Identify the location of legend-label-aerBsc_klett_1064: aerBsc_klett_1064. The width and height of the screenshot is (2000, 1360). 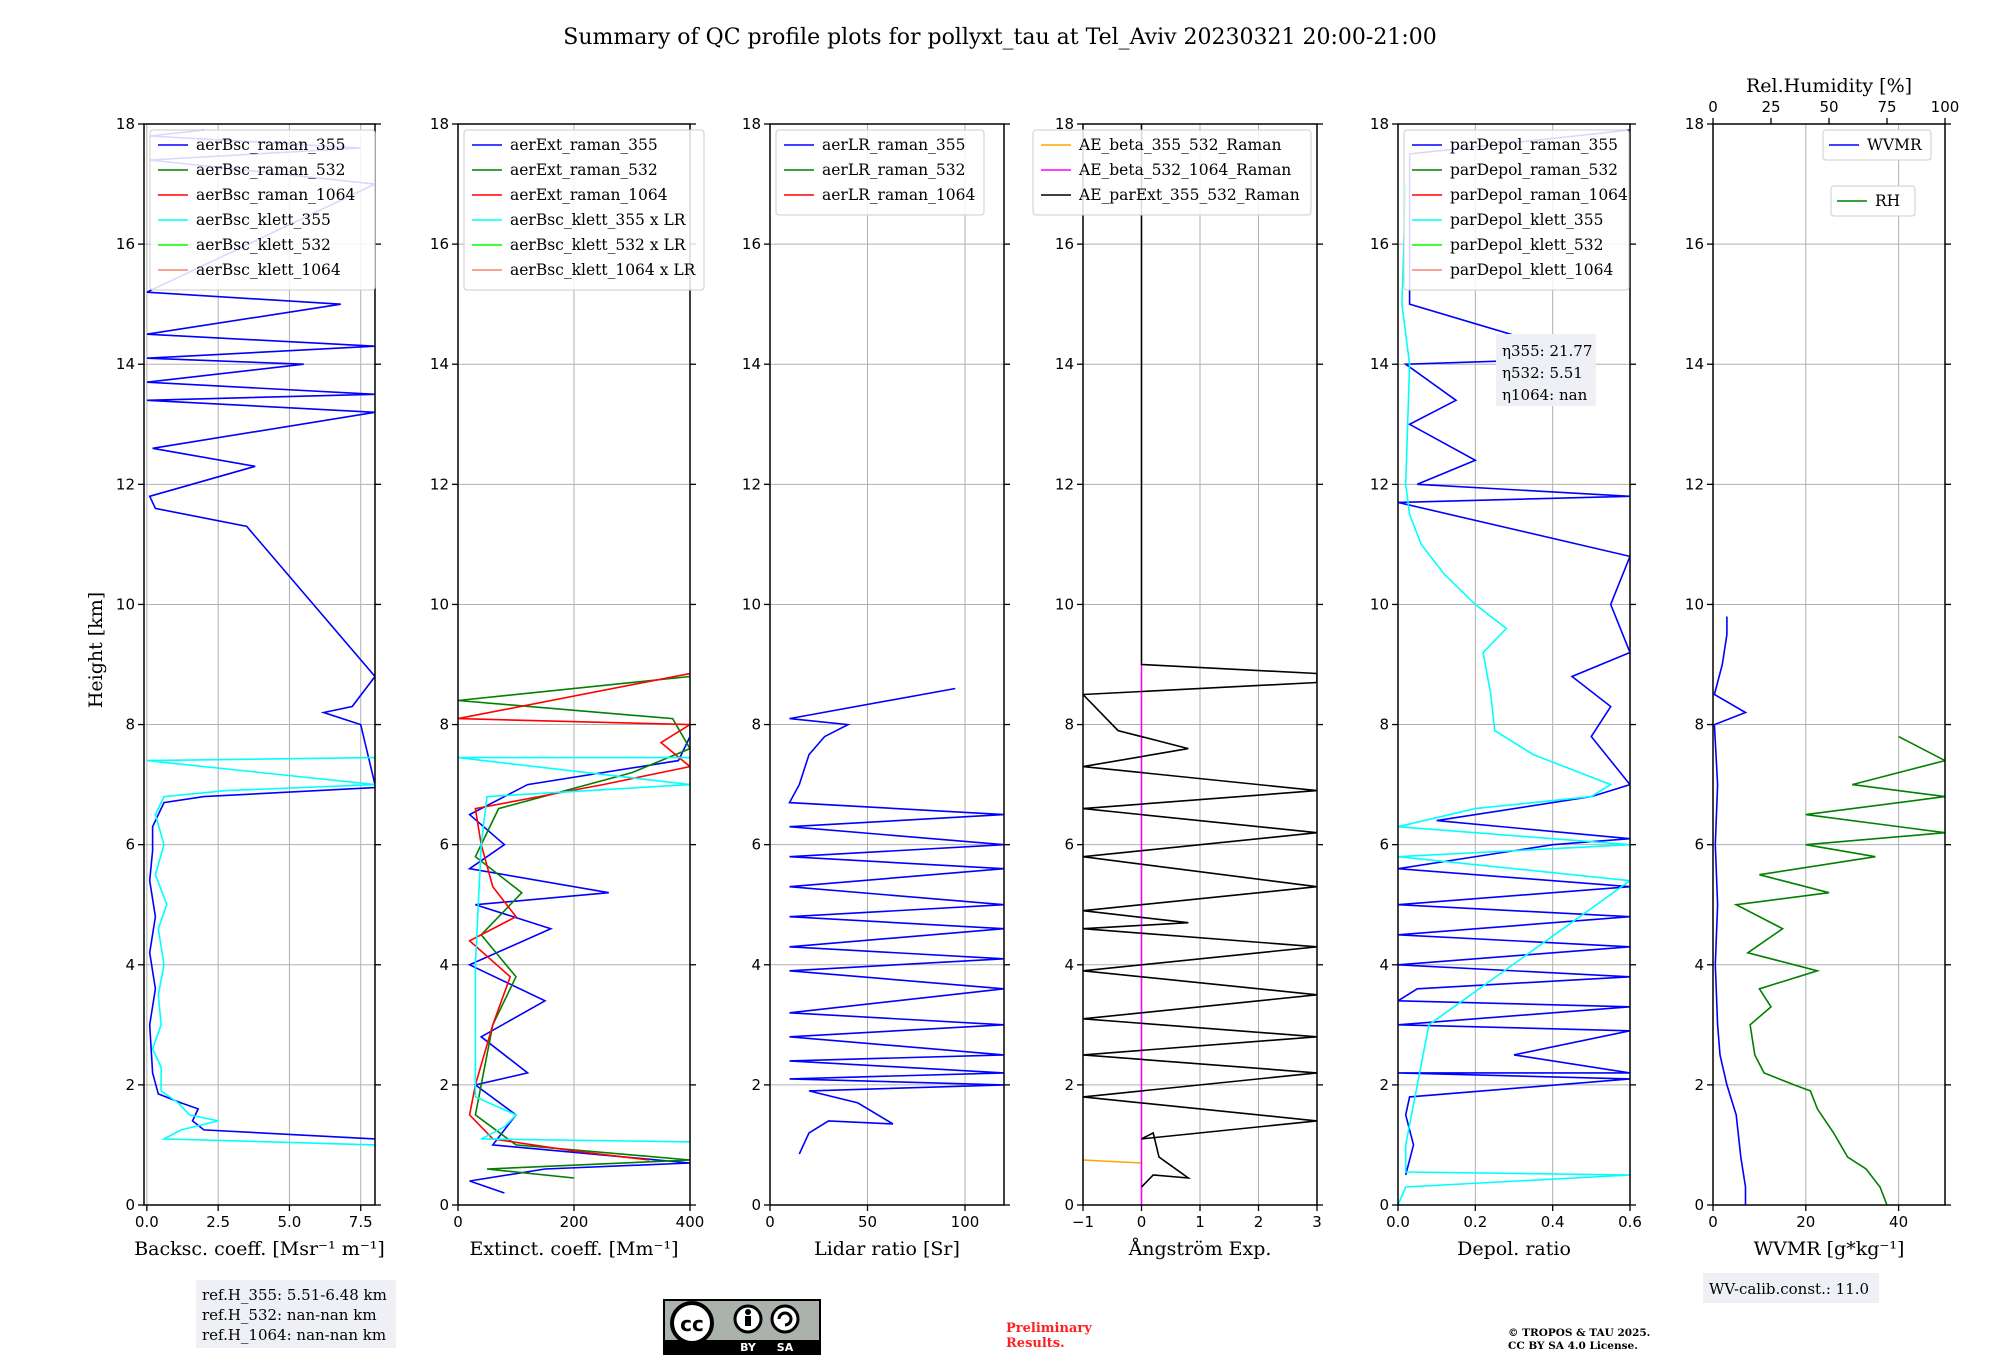
(268, 270).